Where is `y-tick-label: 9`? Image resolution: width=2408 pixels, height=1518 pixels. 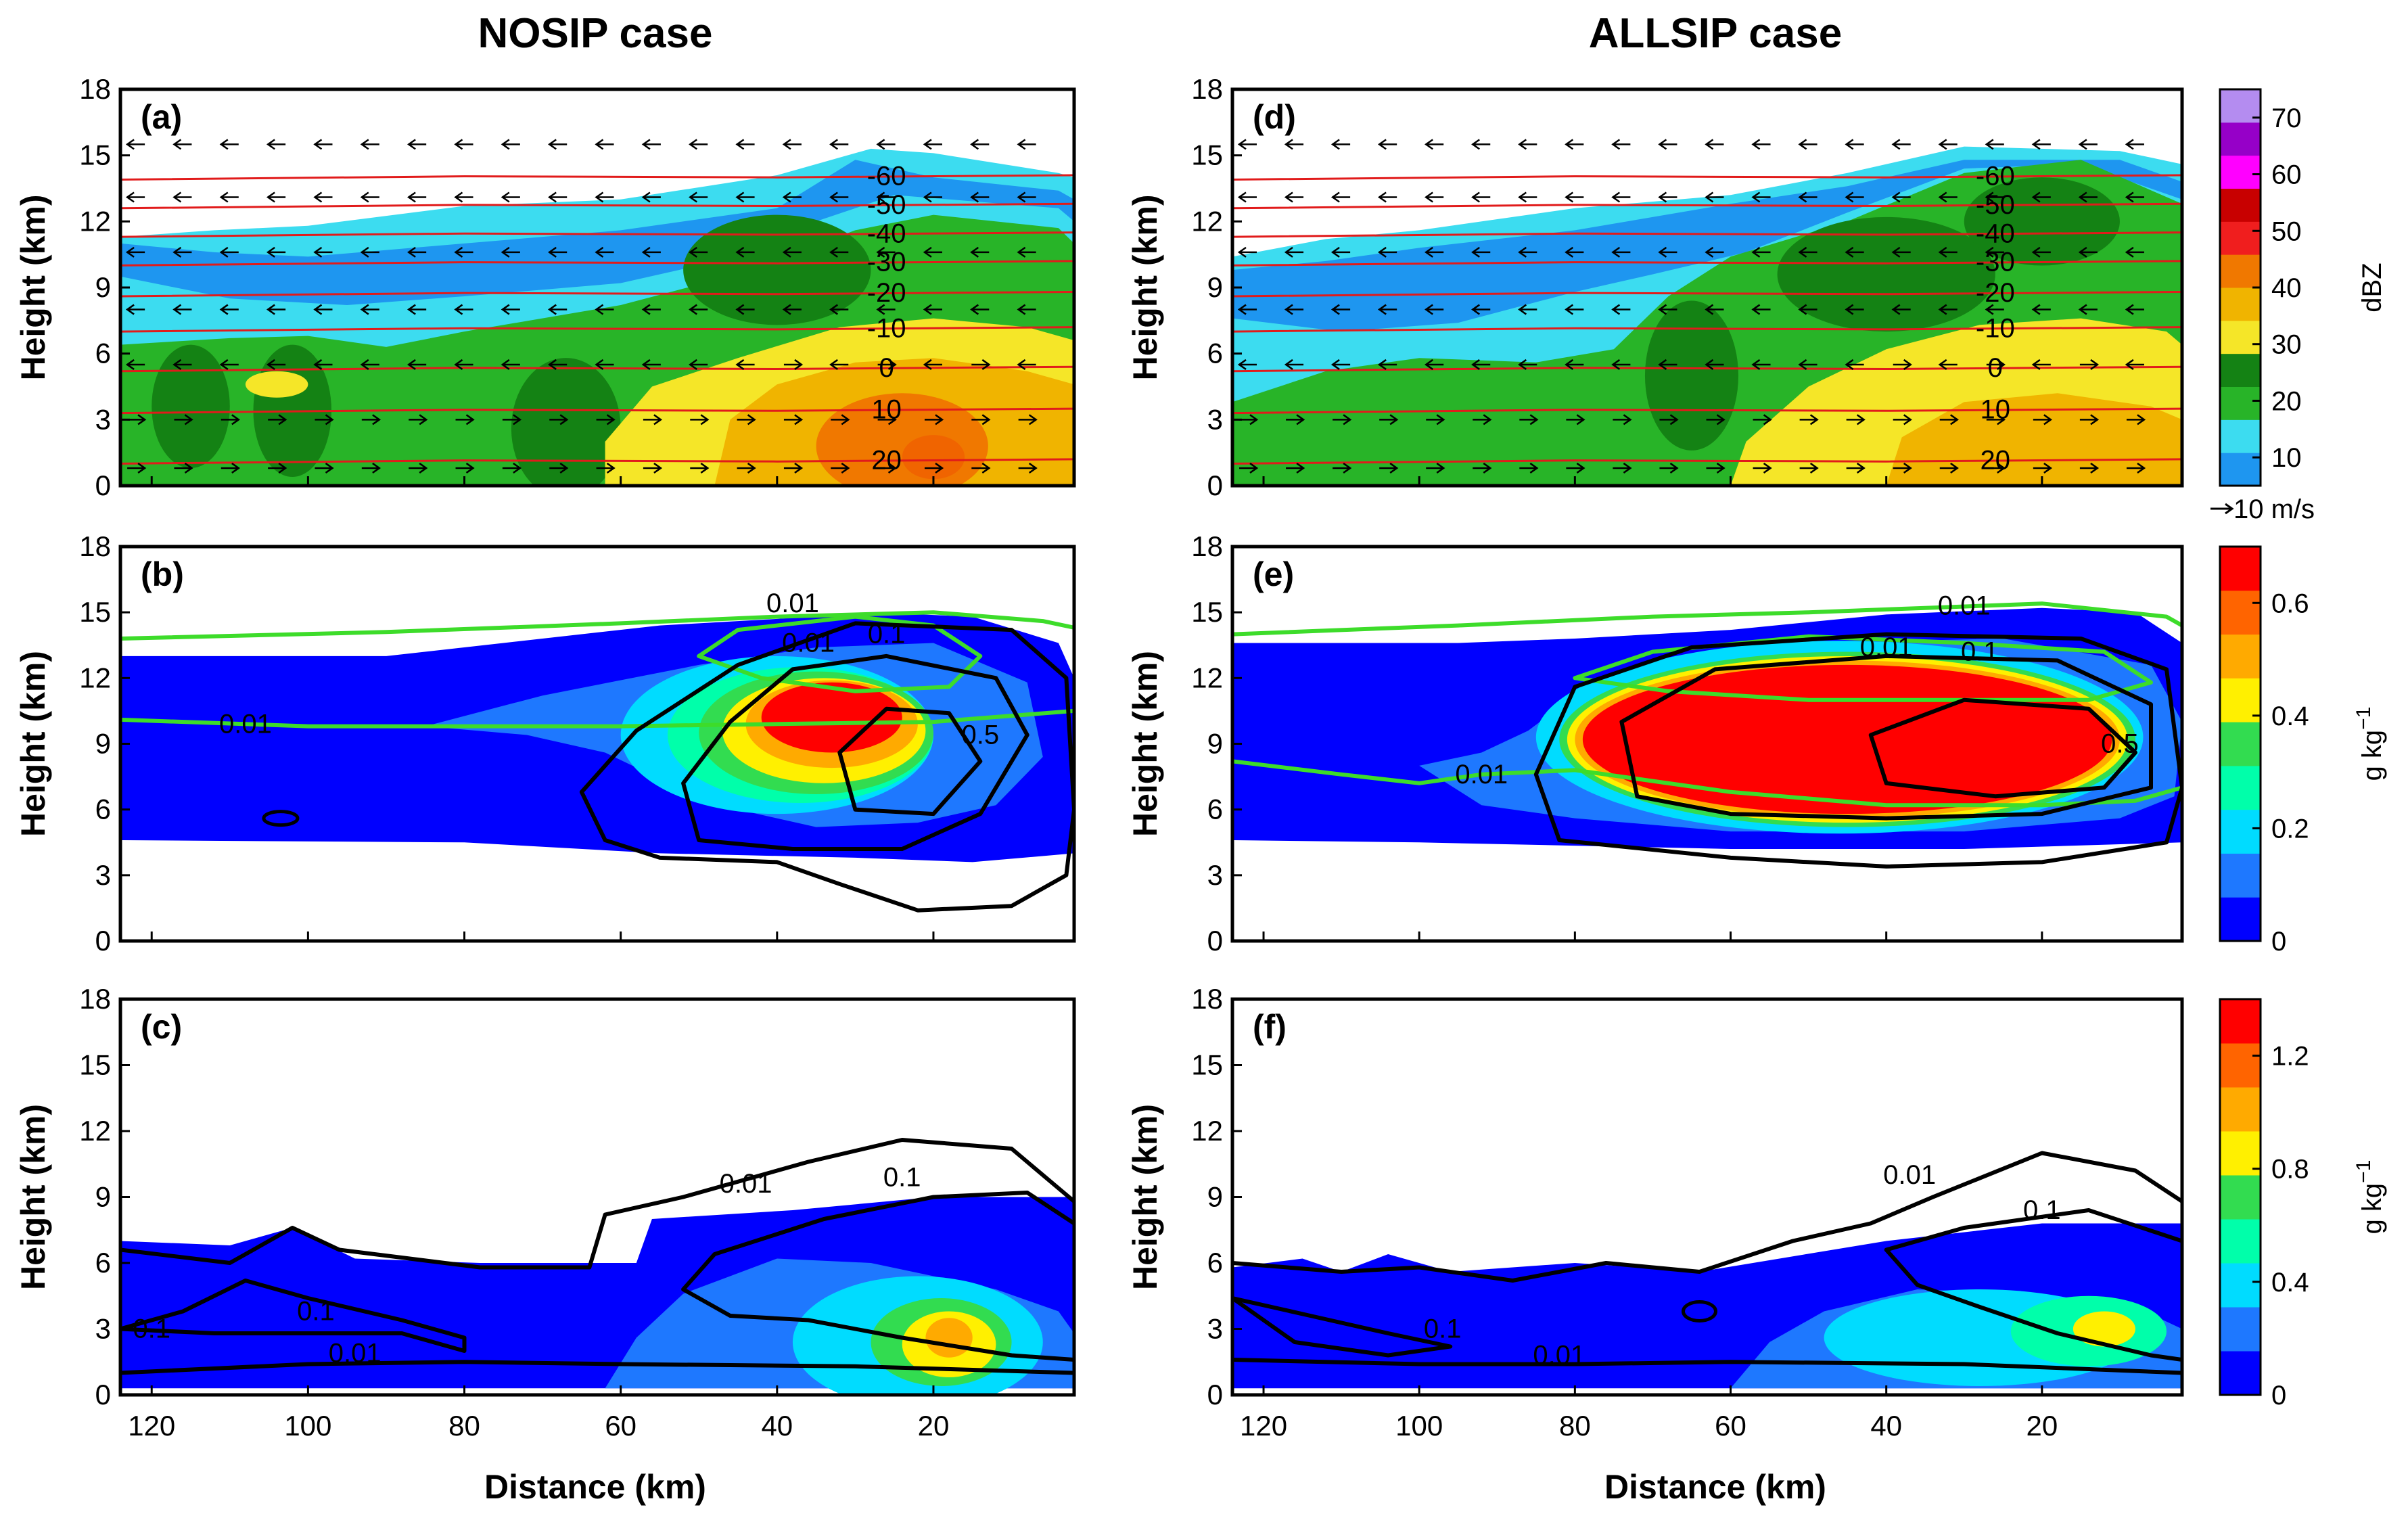
y-tick-label: 9 is located at coordinates (103, 287).